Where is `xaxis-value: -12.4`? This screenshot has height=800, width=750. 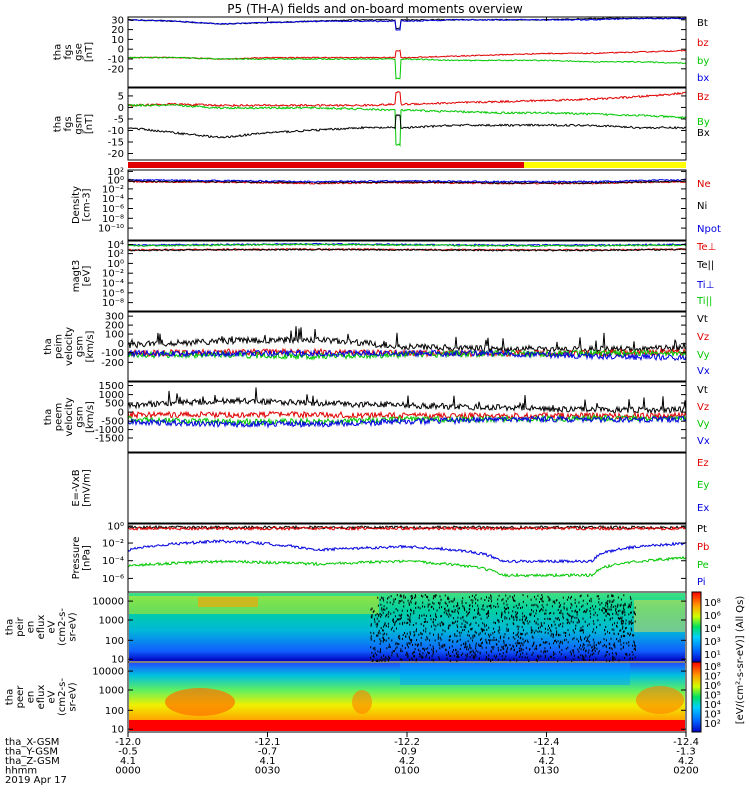
xaxis-value: -12.4 is located at coordinates (547, 742).